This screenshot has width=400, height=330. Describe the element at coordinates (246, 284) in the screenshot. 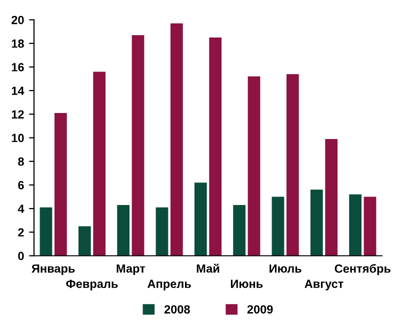

I see `x-tick-label: Июнь` at that location.